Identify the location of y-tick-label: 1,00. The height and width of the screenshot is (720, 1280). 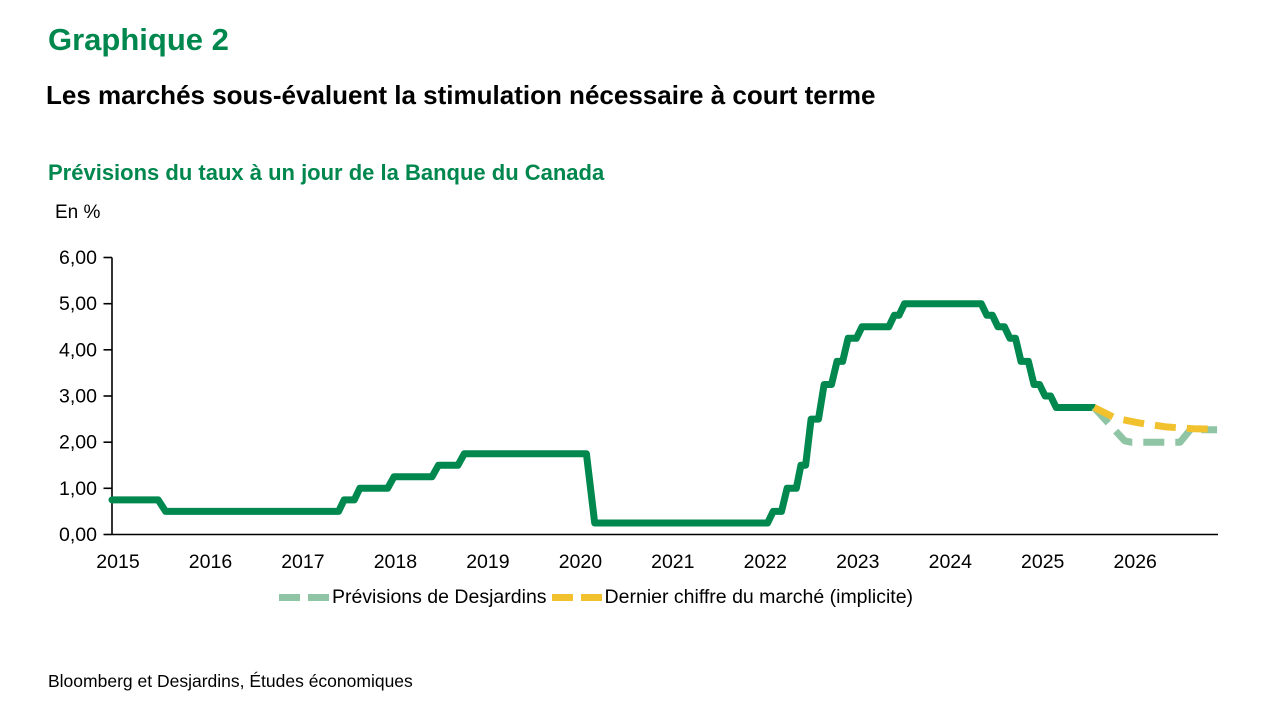
(78, 489).